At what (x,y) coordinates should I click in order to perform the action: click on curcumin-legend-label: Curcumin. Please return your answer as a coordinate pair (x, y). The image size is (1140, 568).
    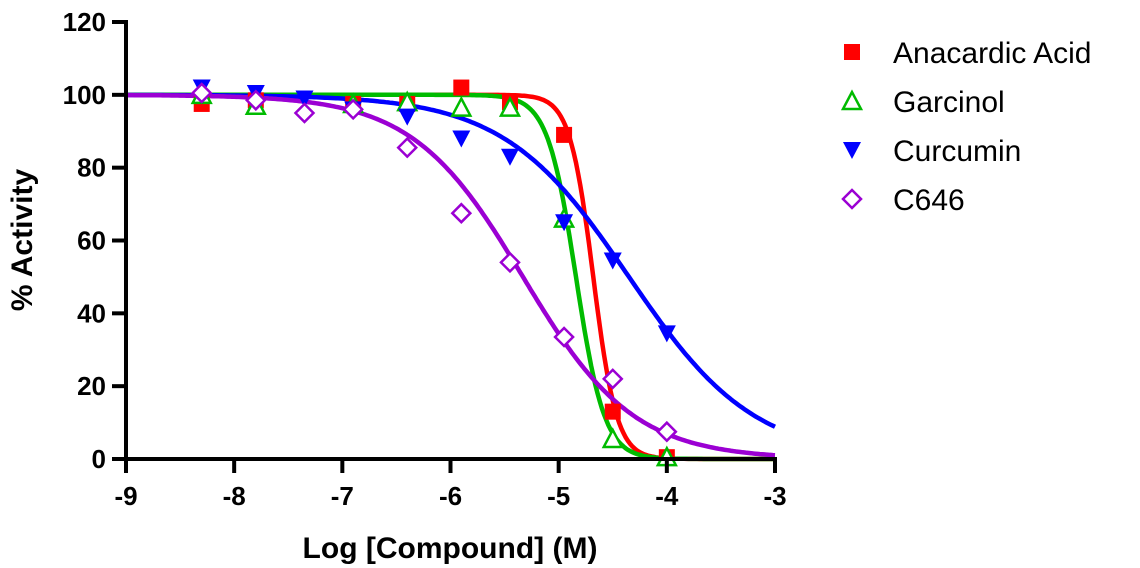
    Looking at the image, I should click on (957, 151).